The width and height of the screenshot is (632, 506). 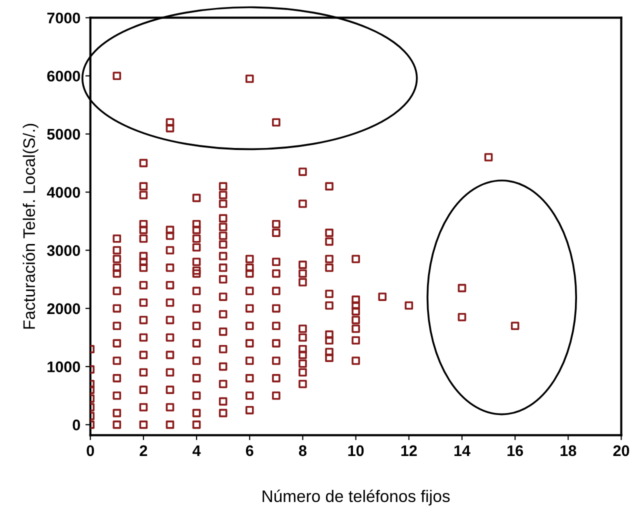 I want to click on y-axis-title: Facturación Telef. Local(S/.), so click(x=30, y=226).